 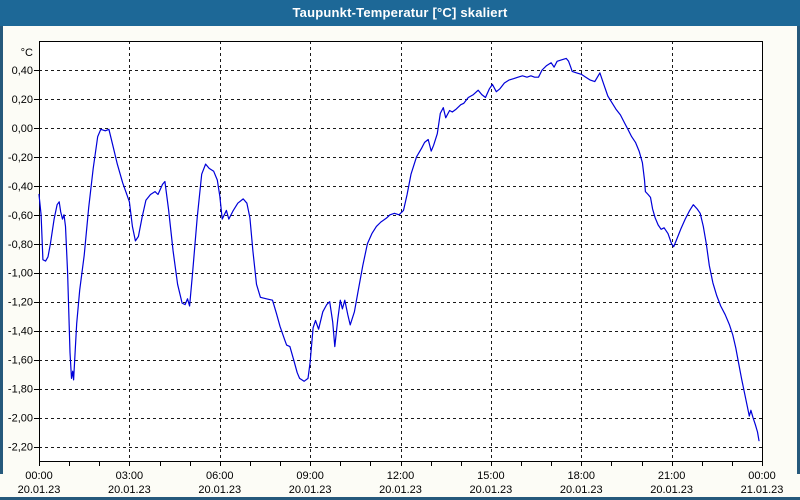 What do you see at coordinates (581, 476) in the screenshot?
I see `x-tick-time-label: 18:00` at bounding box center [581, 476].